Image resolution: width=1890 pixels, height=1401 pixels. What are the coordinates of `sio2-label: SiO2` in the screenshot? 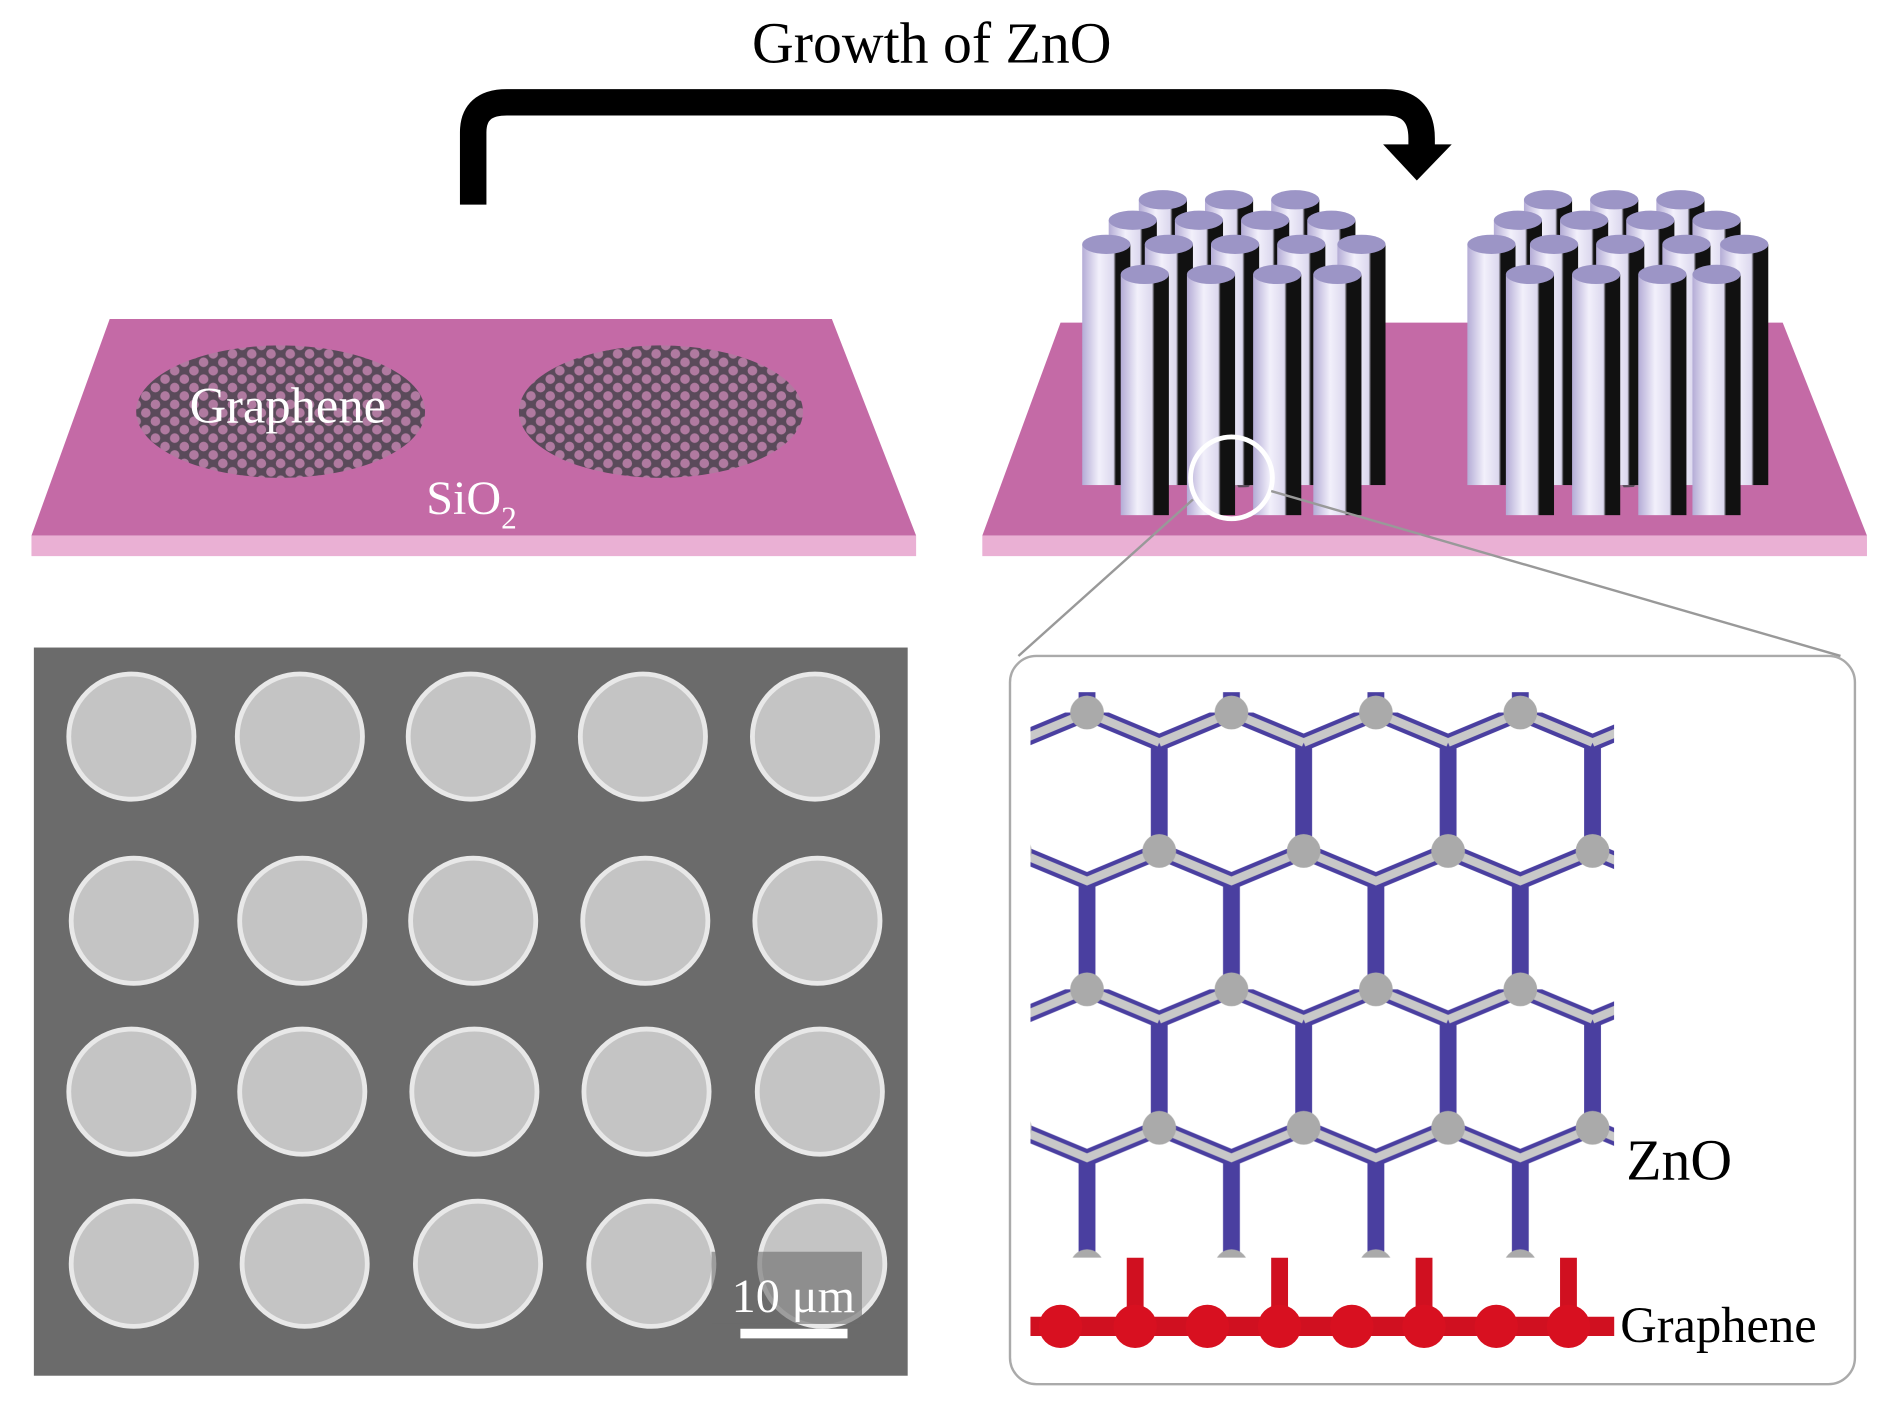 It's located at (471, 503).